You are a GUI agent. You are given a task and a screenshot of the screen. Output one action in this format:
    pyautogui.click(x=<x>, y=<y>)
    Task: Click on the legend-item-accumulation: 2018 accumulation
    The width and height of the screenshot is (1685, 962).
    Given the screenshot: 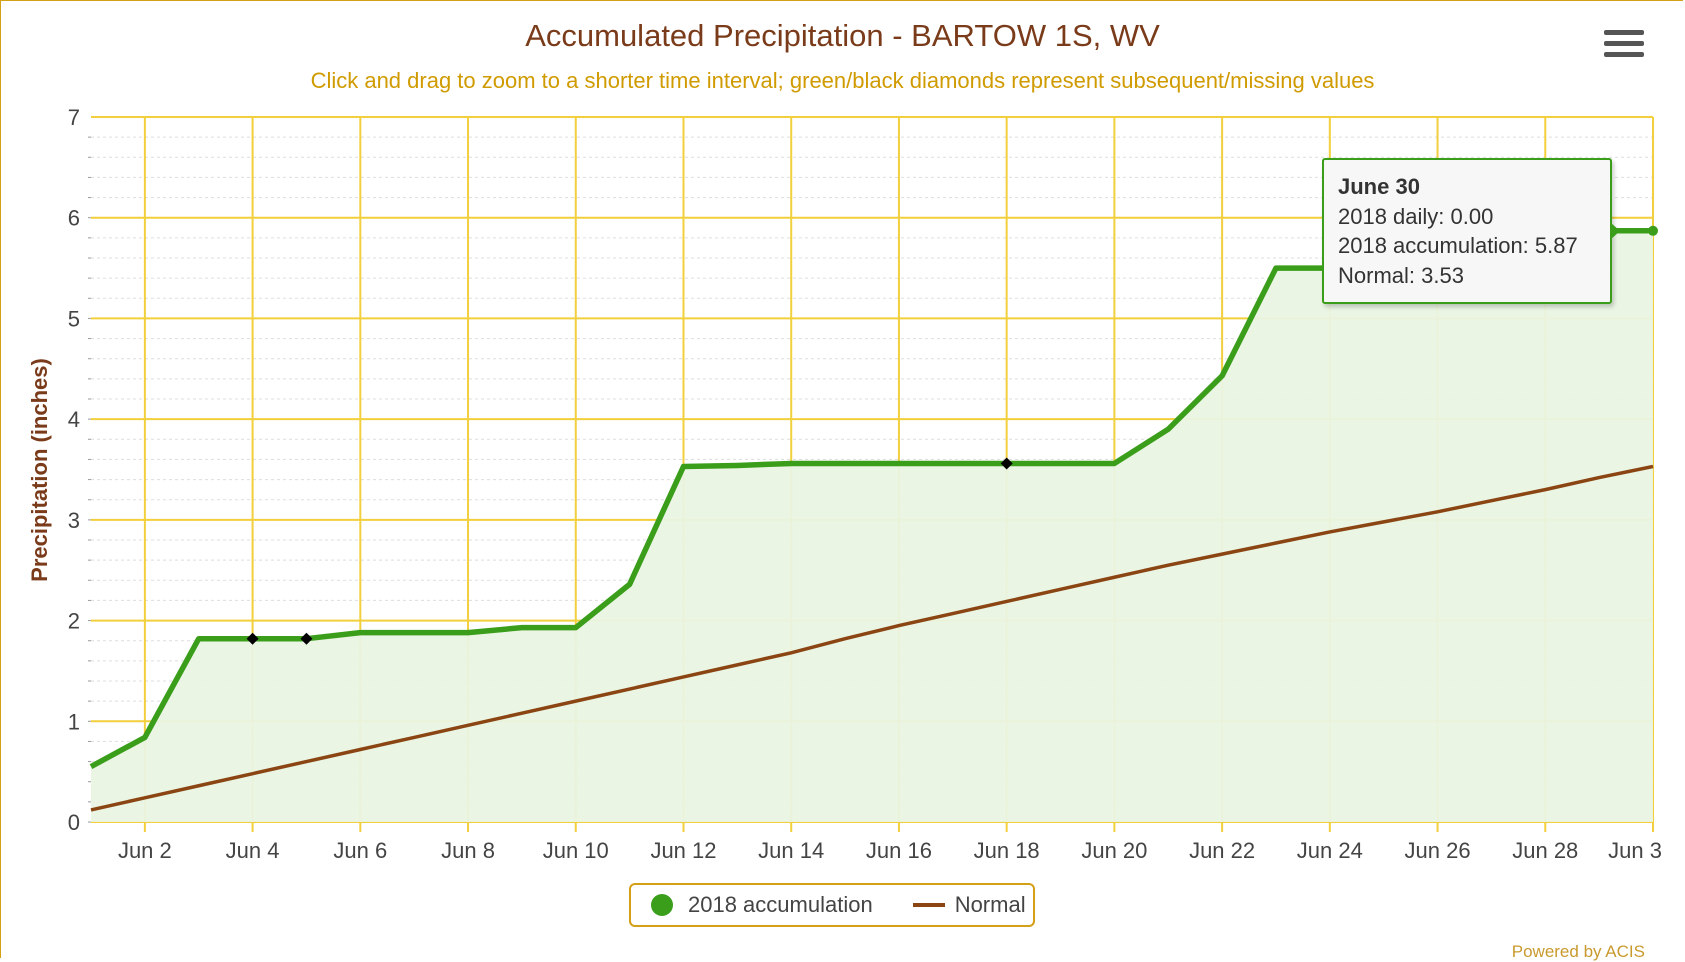 What is the action you would take?
    pyautogui.click(x=752, y=905)
    